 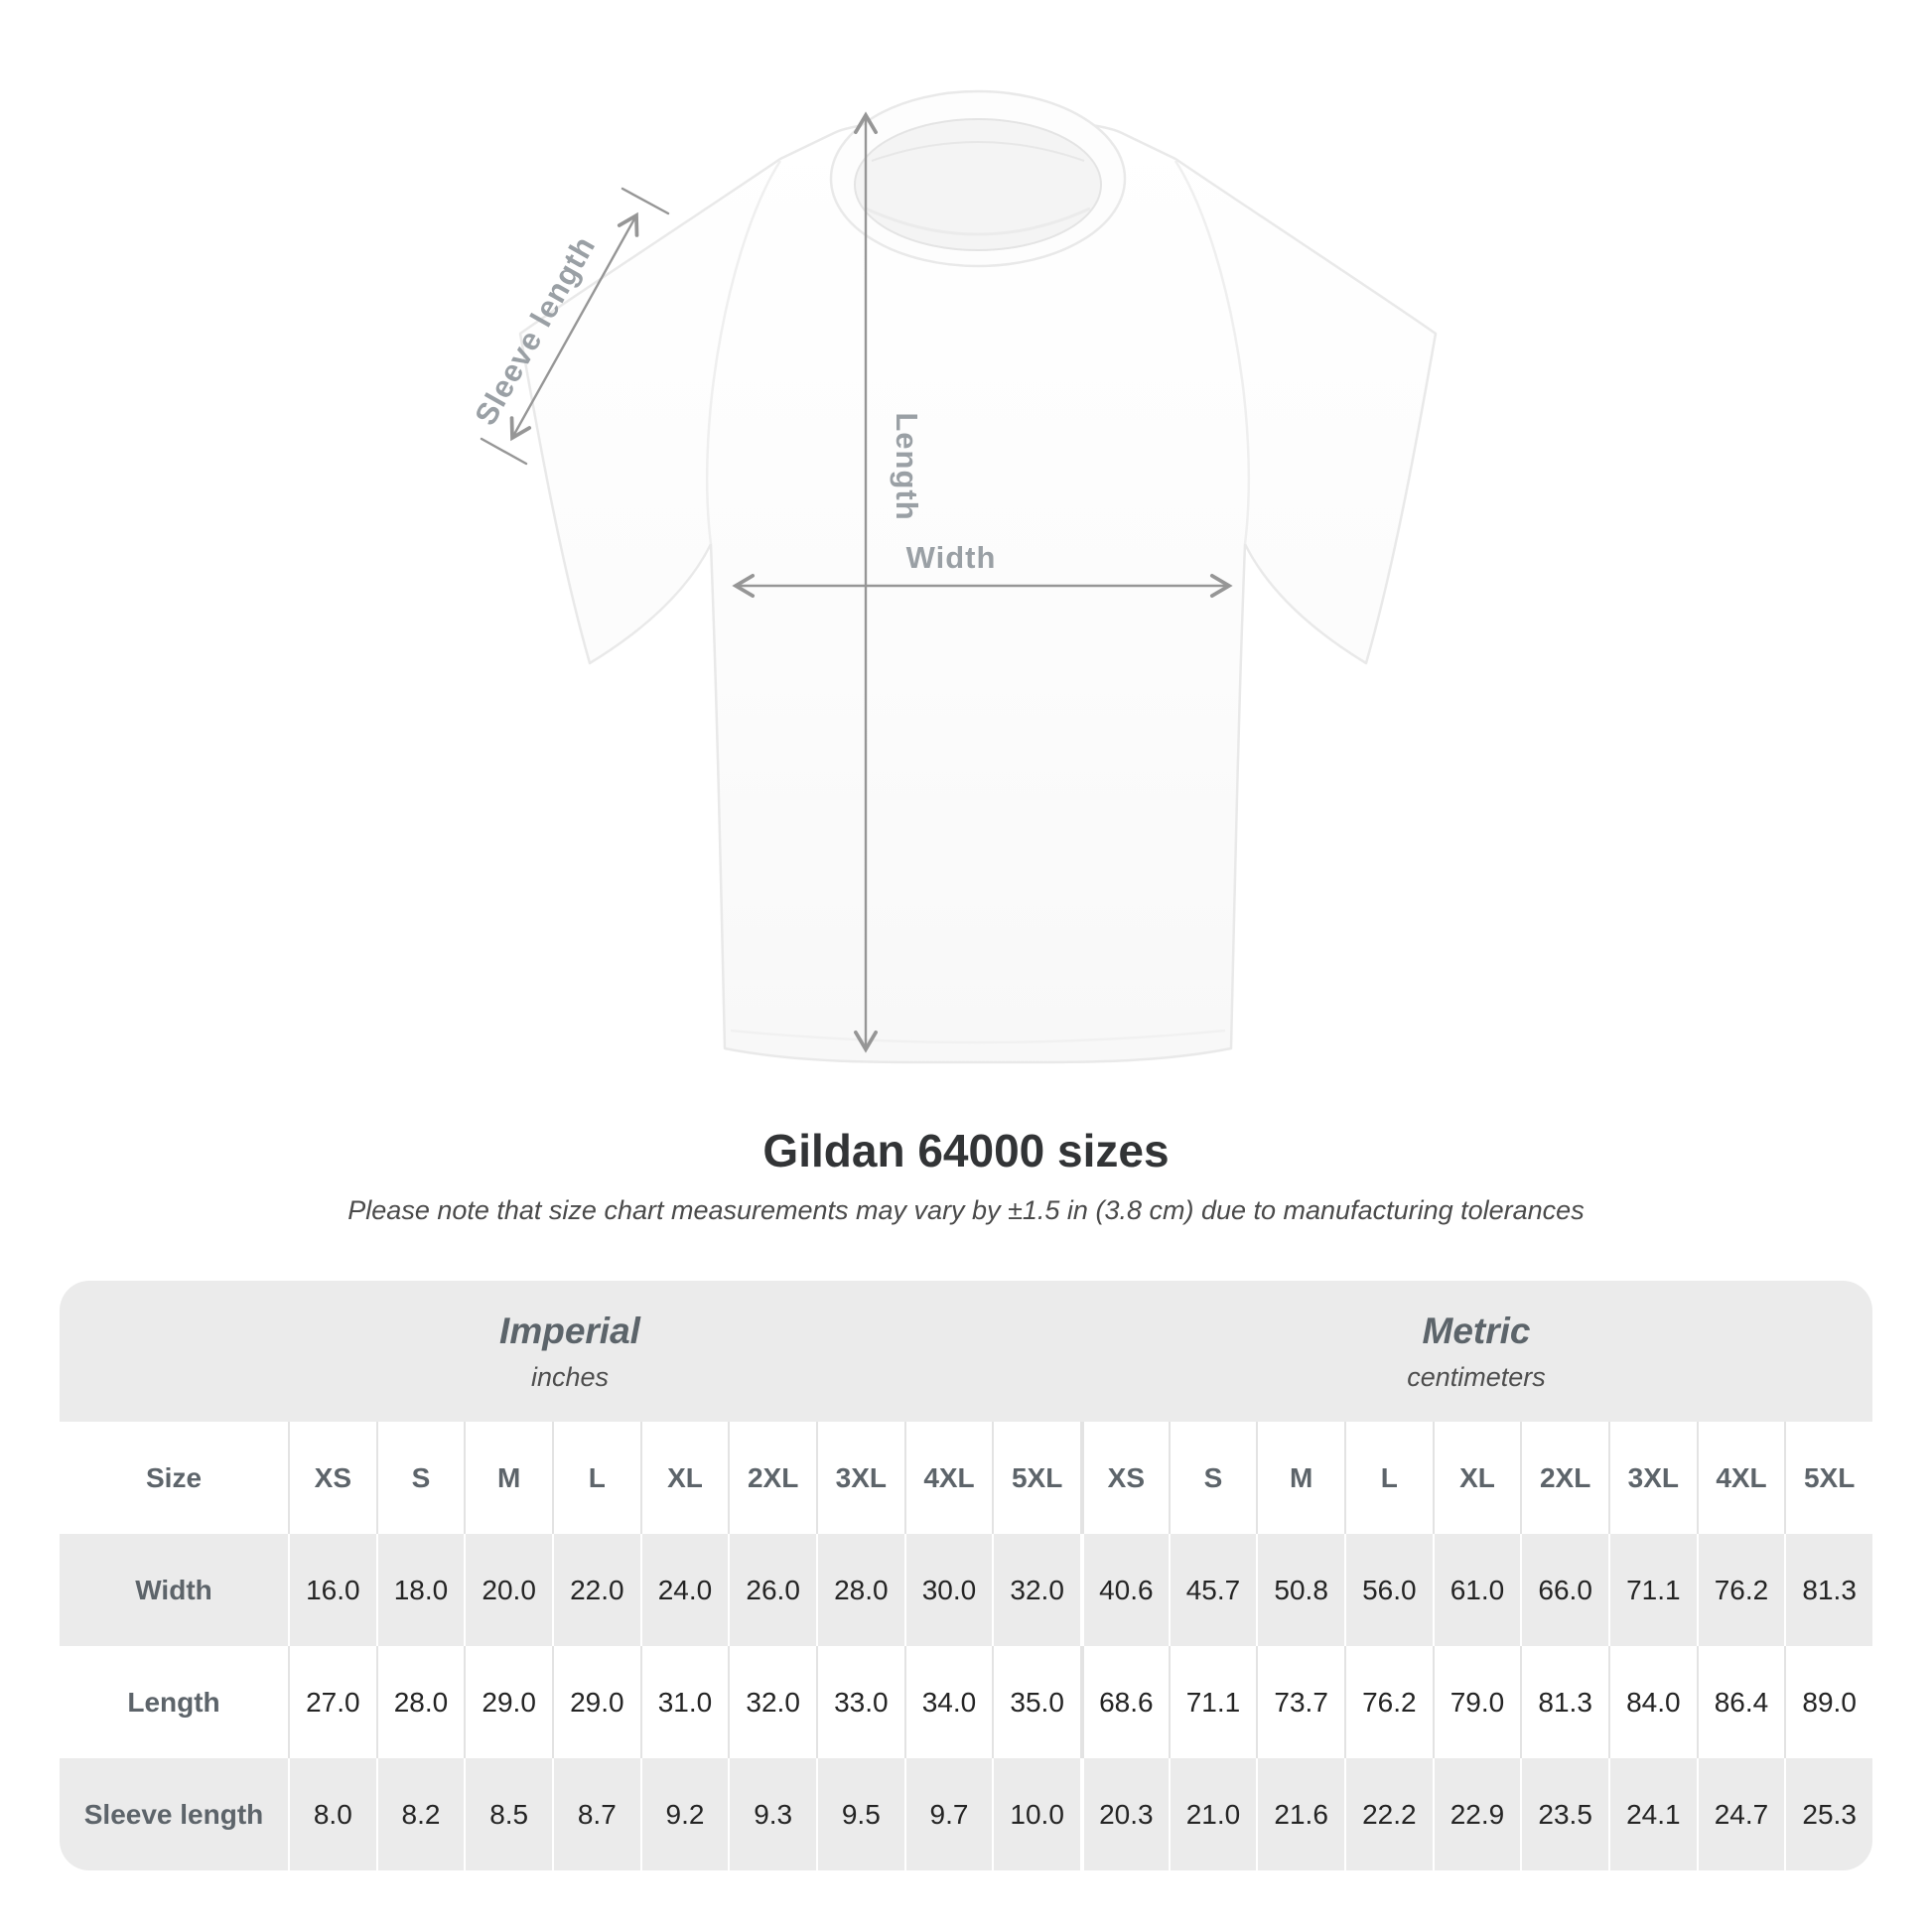 What do you see at coordinates (948, 1590) in the screenshot?
I see `size-value-cell: 30.0` at bounding box center [948, 1590].